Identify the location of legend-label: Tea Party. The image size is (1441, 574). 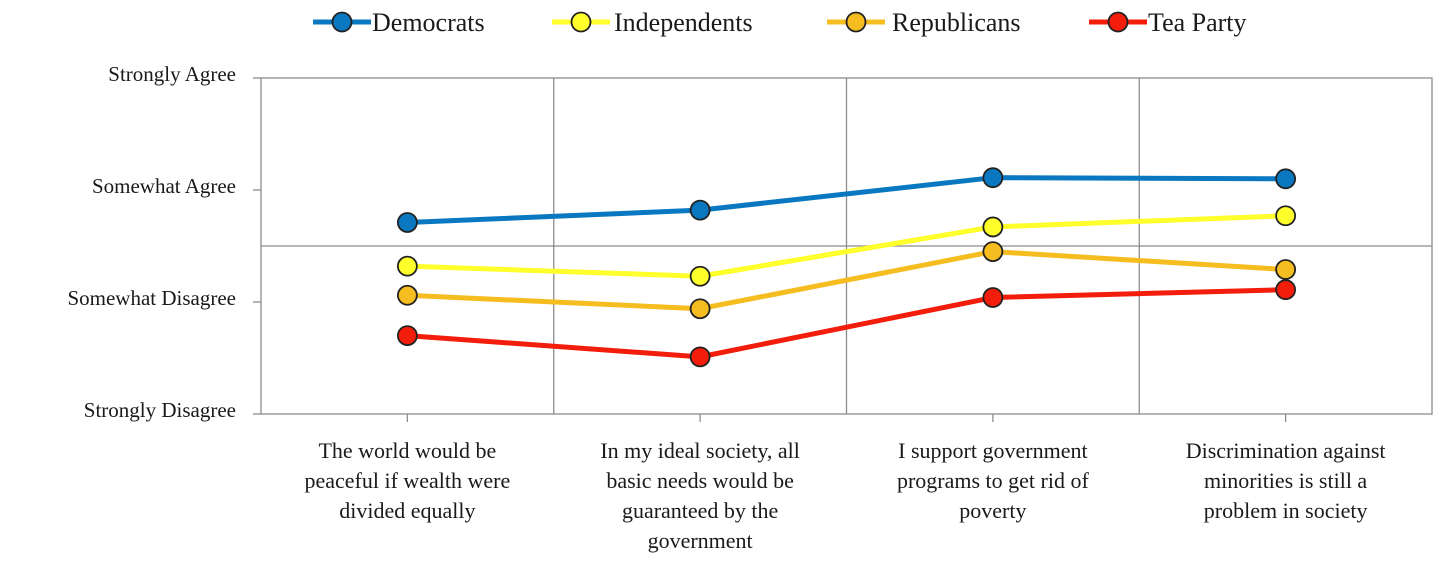
(1197, 22).